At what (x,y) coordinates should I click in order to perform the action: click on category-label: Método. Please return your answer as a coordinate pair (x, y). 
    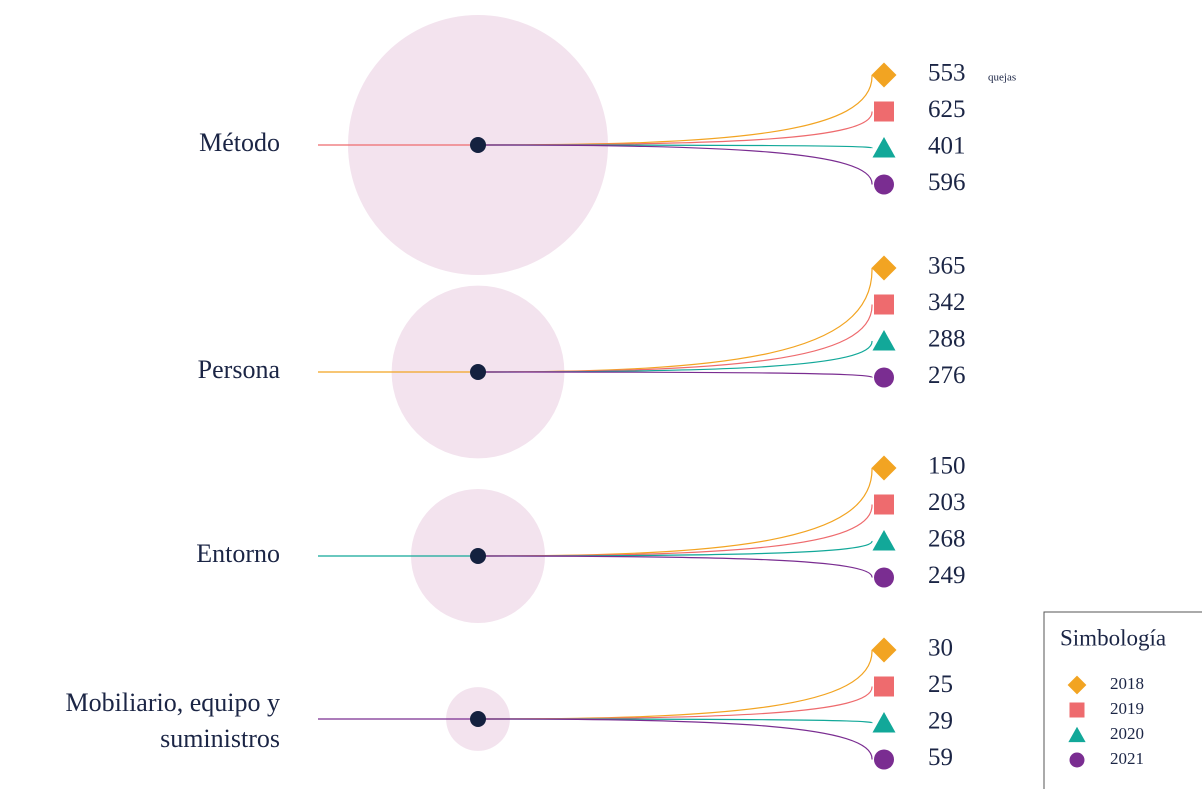
    Looking at the image, I should click on (239, 142).